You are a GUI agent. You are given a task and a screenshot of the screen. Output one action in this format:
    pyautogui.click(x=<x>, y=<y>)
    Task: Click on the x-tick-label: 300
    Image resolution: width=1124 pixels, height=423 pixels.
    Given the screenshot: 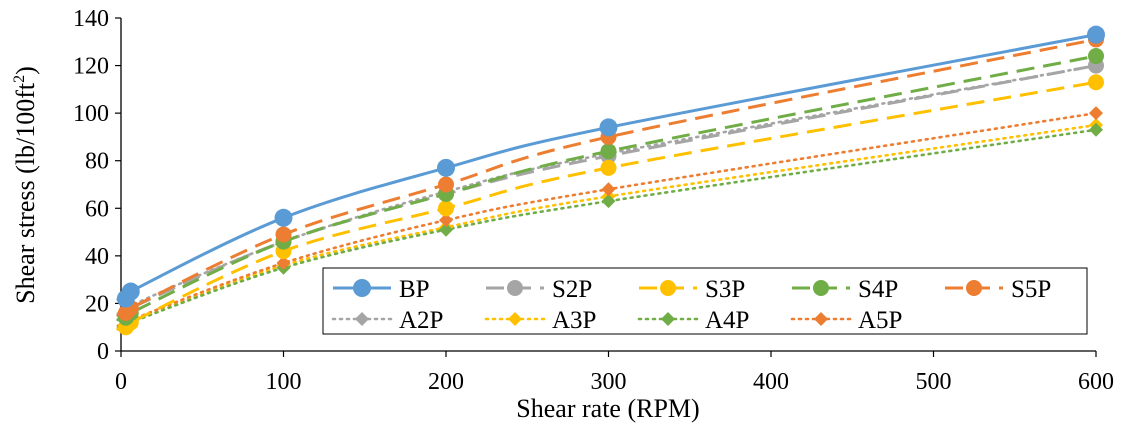 What is the action you would take?
    pyautogui.click(x=609, y=382)
    